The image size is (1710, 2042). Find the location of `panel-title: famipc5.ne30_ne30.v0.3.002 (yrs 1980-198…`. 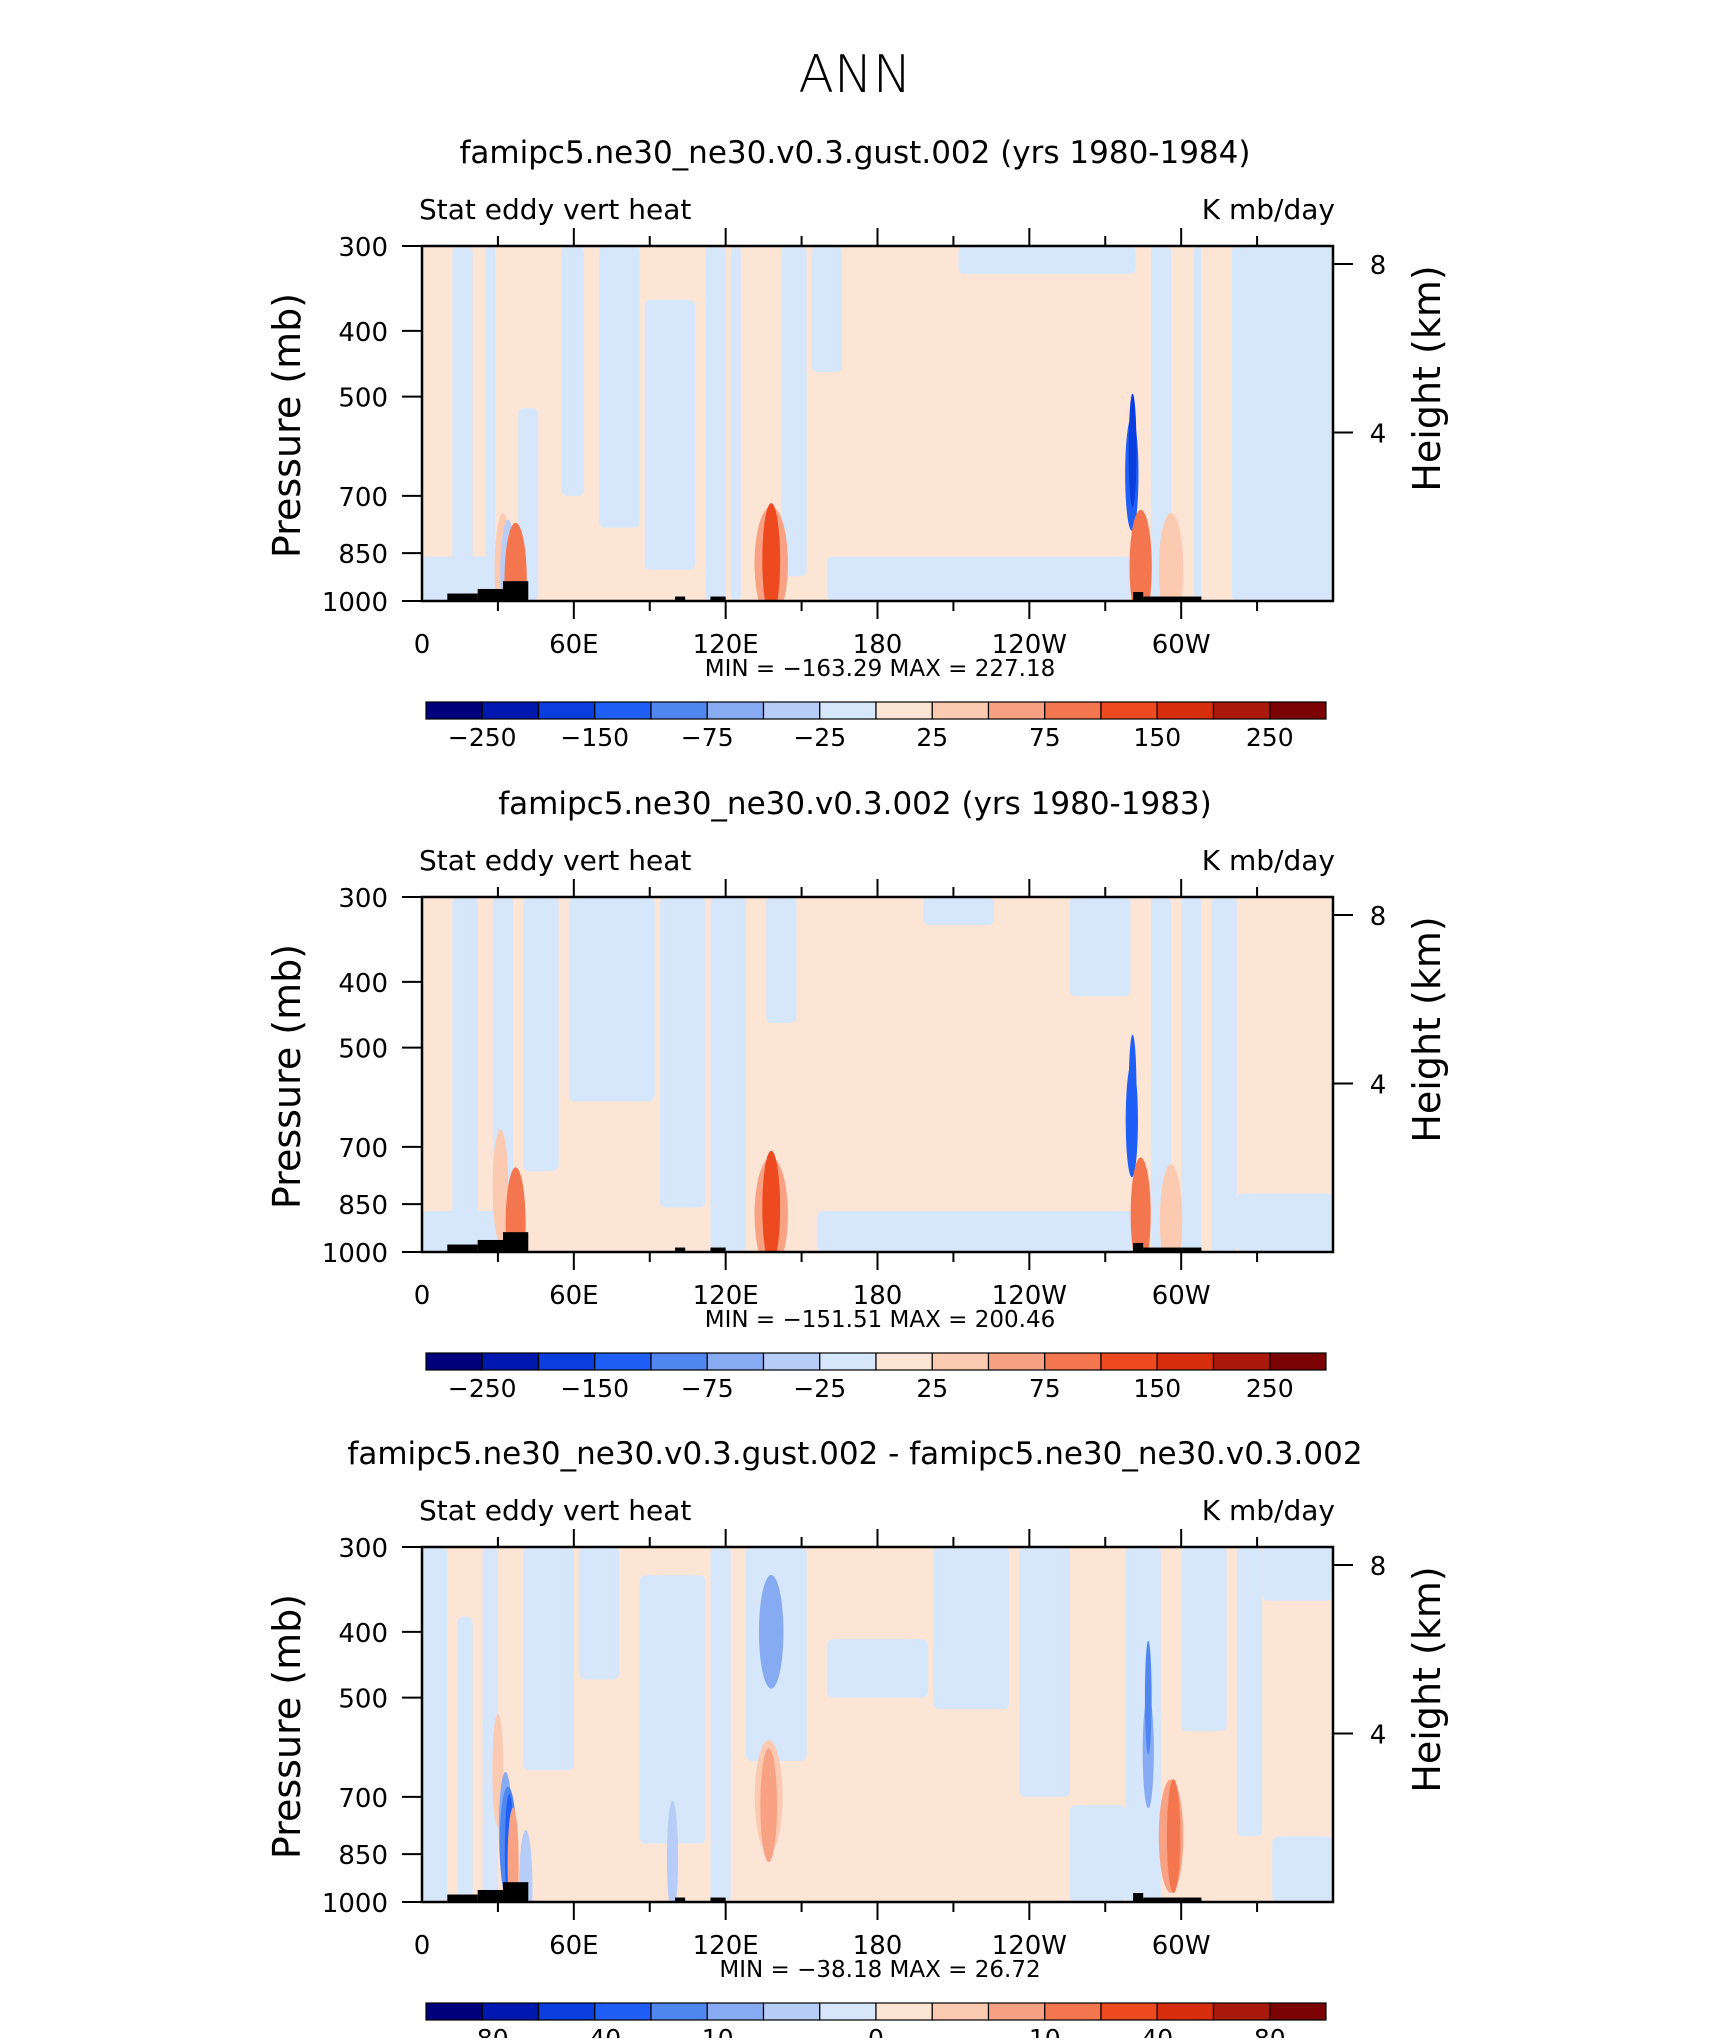

panel-title: famipc5.ne30_ne30.v0.3.002 (yrs 1980-198… is located at coordinates (854, 804).